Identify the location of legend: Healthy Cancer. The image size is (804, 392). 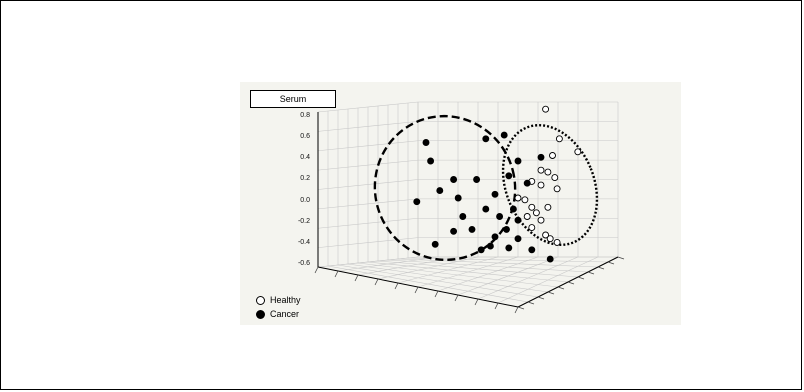
(278, 307).